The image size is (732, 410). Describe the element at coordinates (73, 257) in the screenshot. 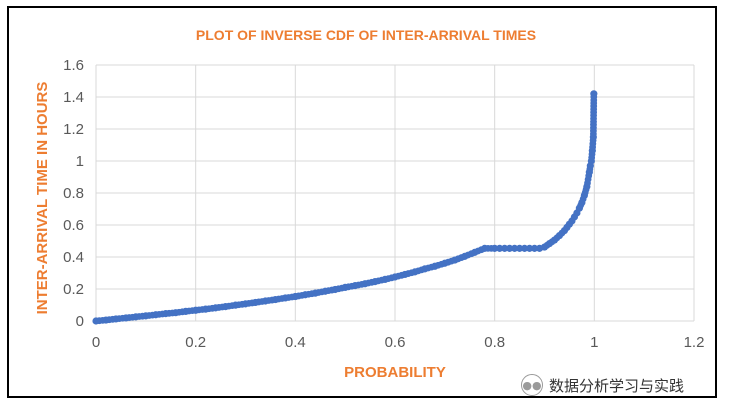

I see `y-tick-label: 0.4` at that location.